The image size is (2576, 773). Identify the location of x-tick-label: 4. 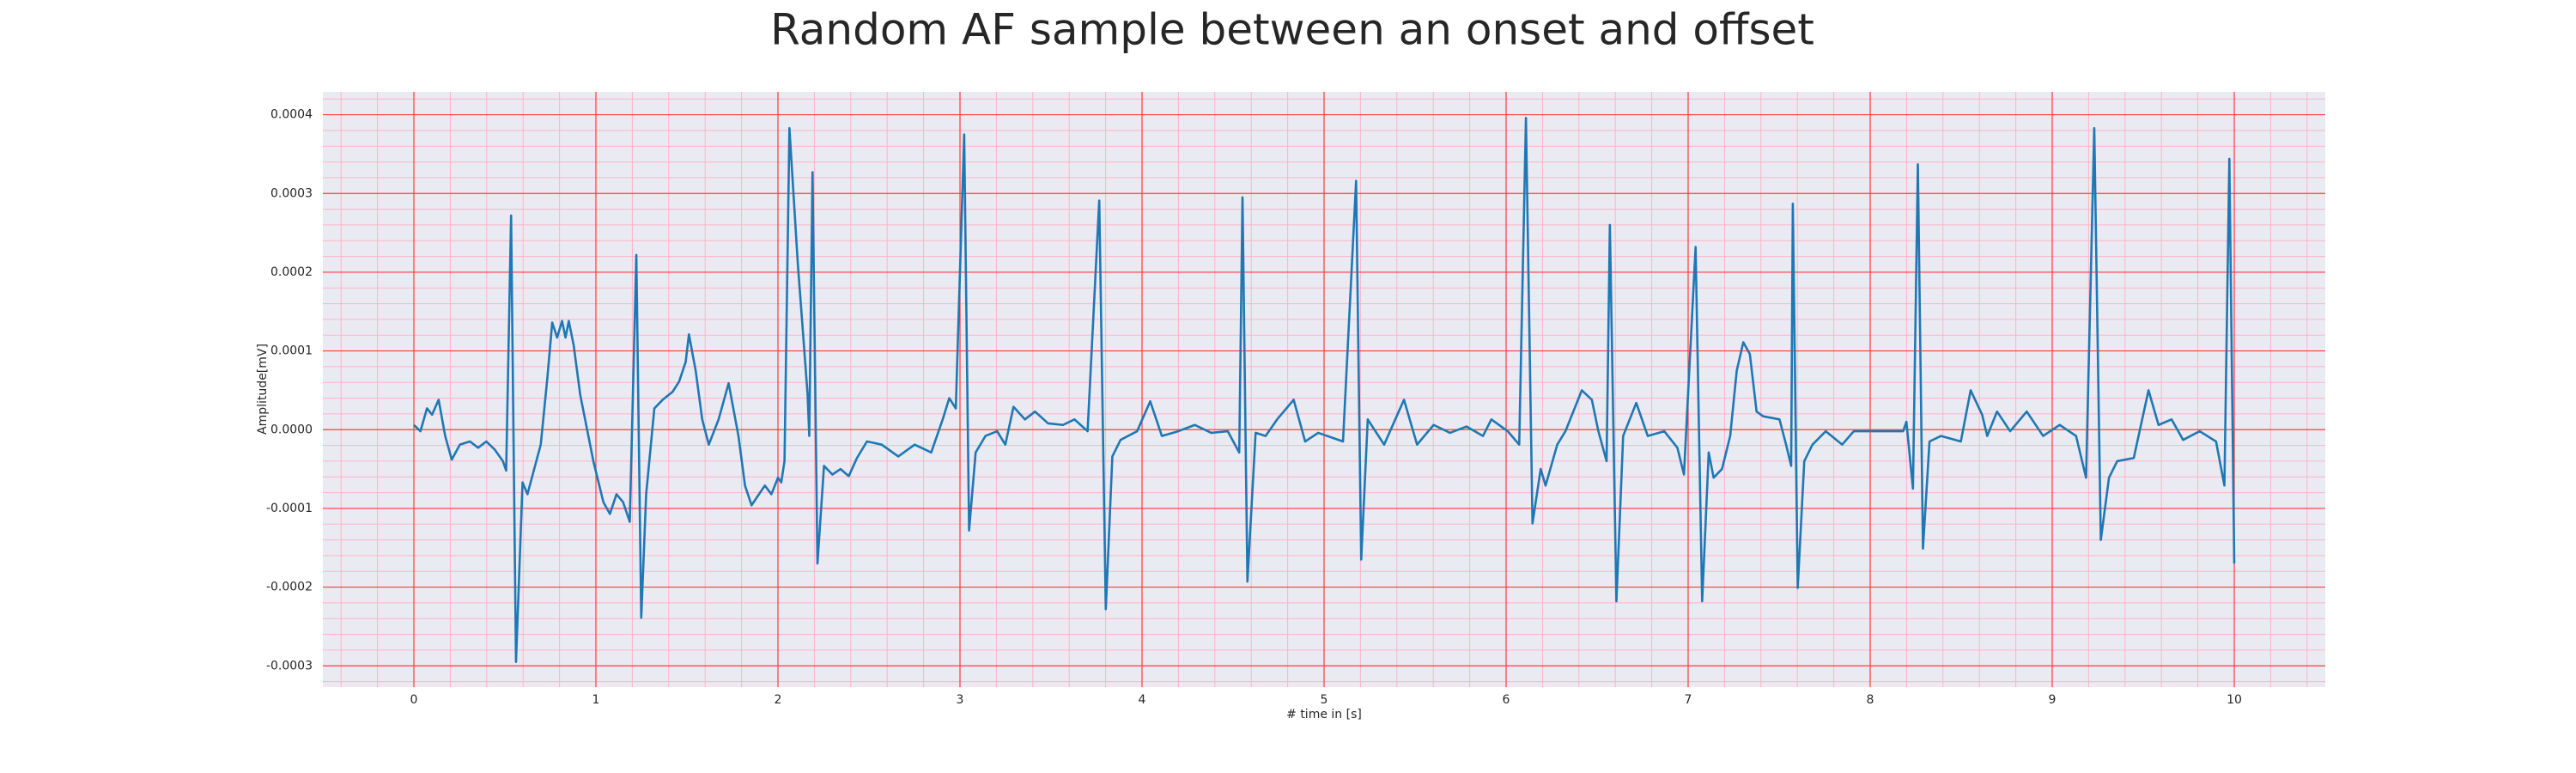
(1142, 700).